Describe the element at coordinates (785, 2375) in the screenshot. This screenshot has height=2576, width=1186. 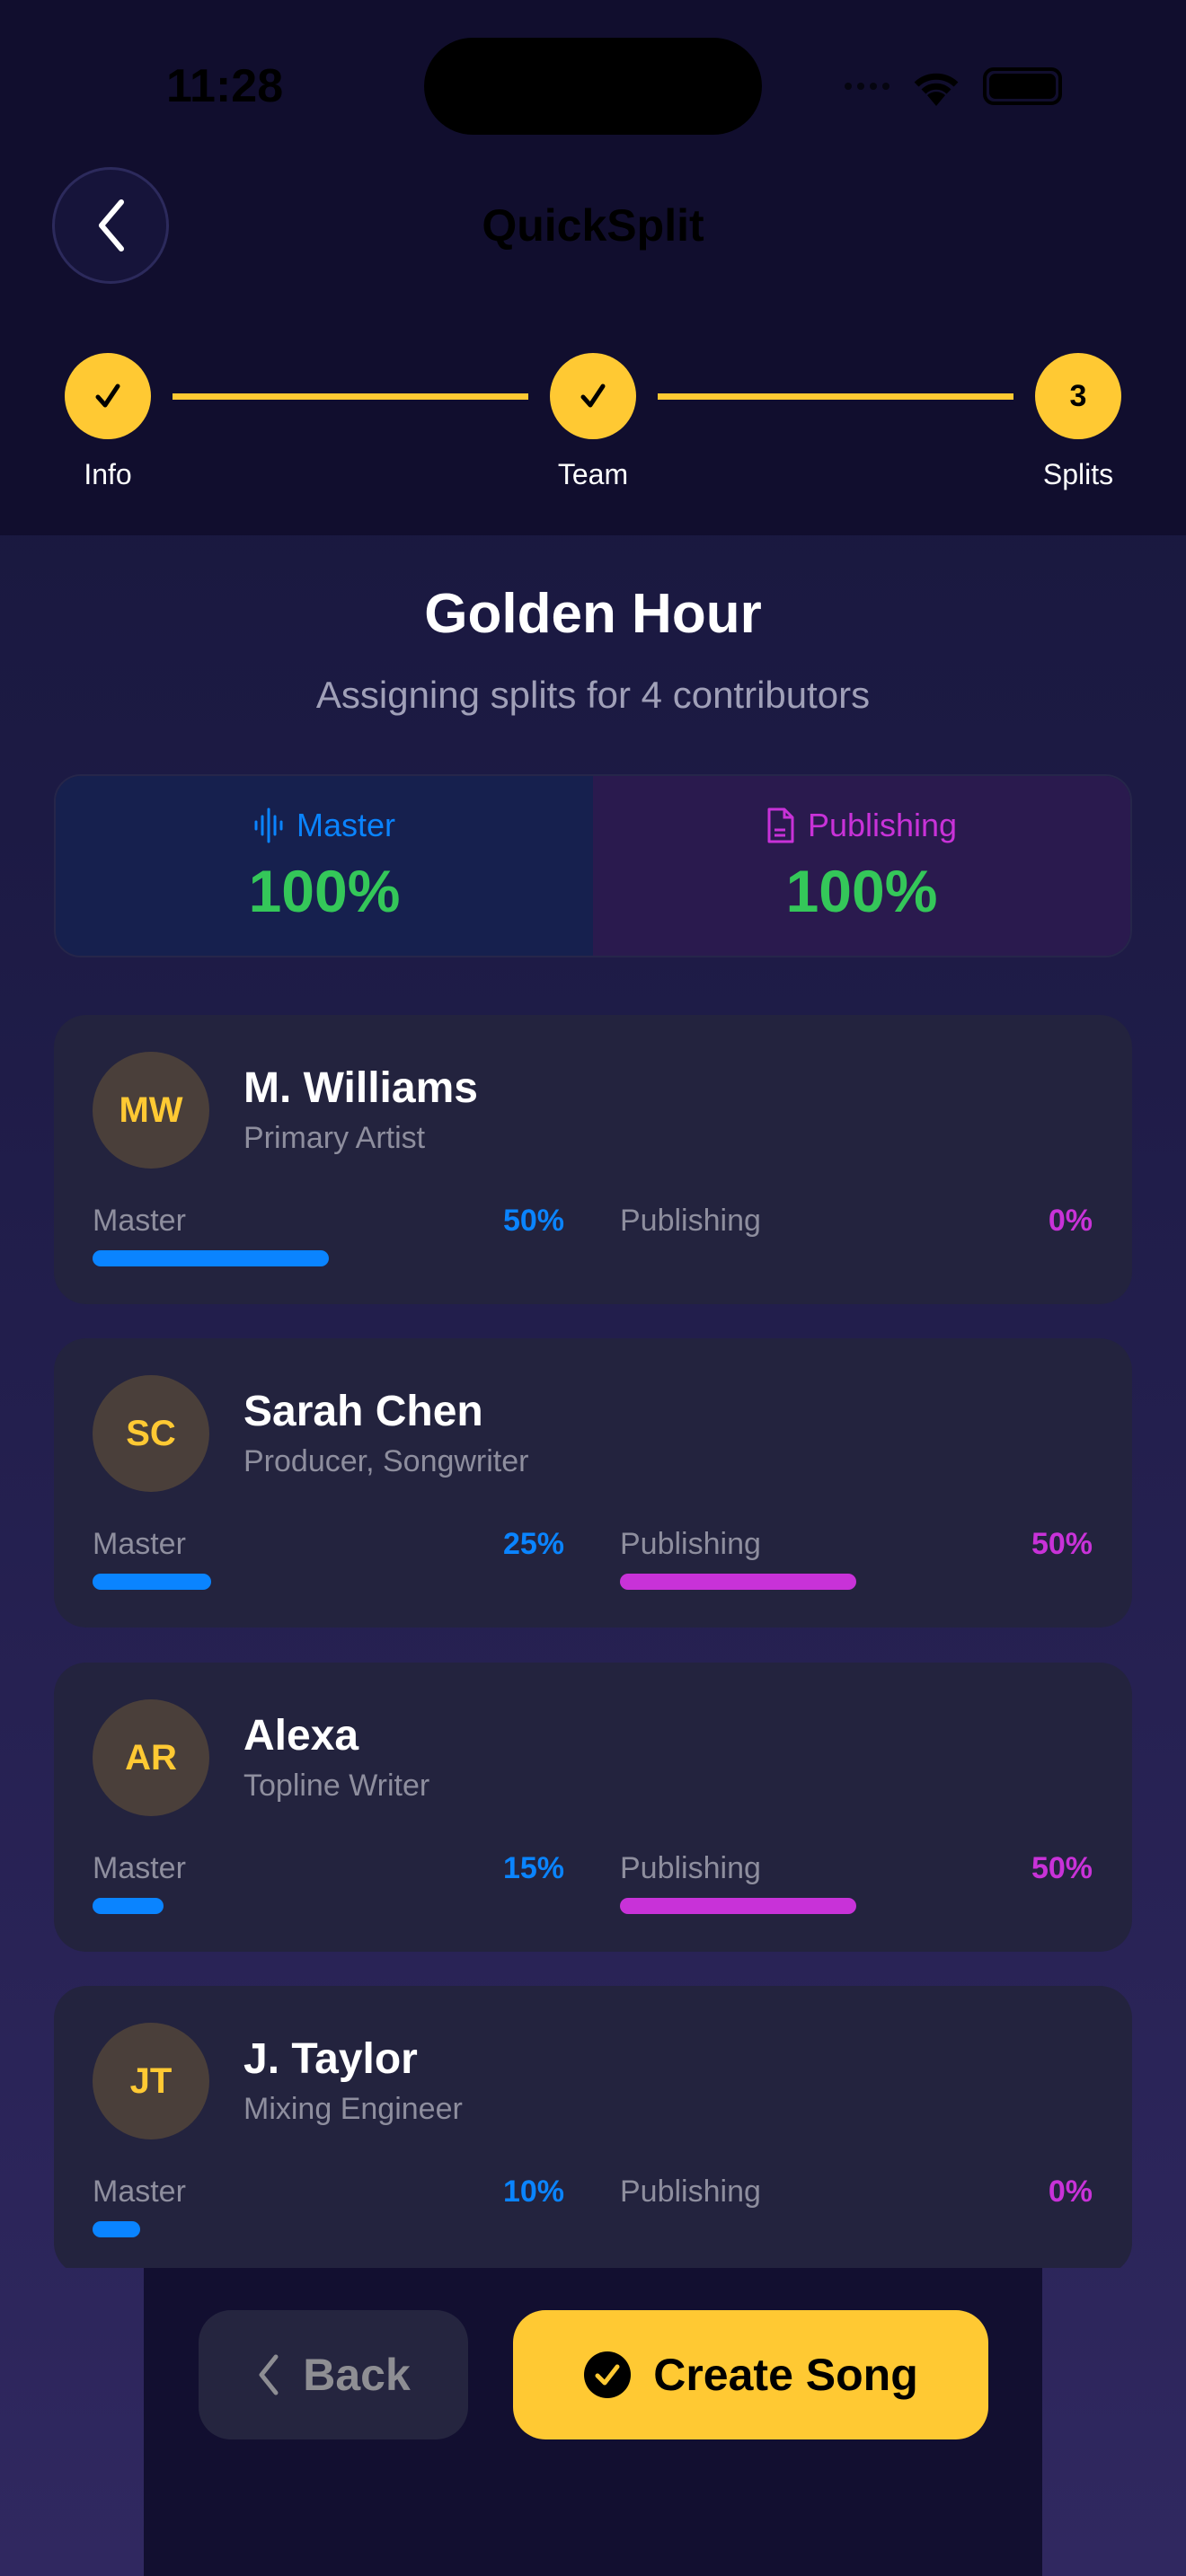
I see `create-song-label: Create Song` at that location.